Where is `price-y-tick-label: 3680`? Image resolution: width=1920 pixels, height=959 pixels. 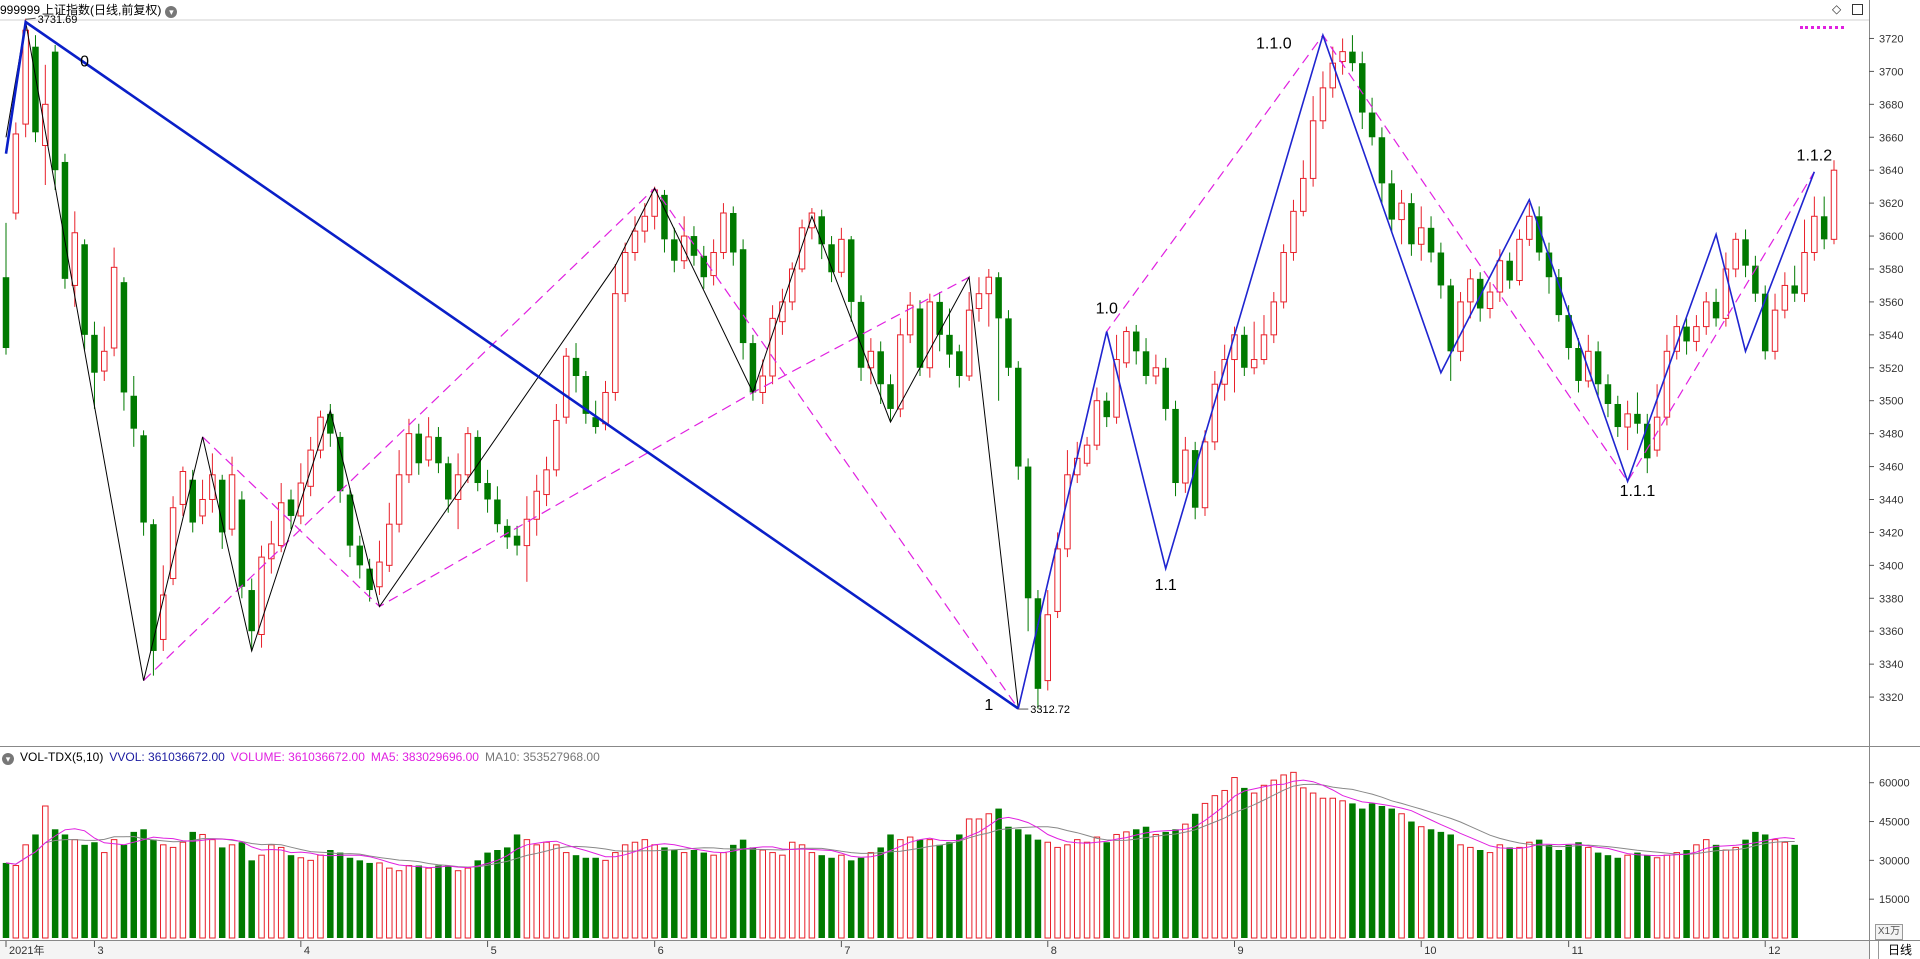
price-y-tick-label: 3680 is located at coordinates (1891, 105).